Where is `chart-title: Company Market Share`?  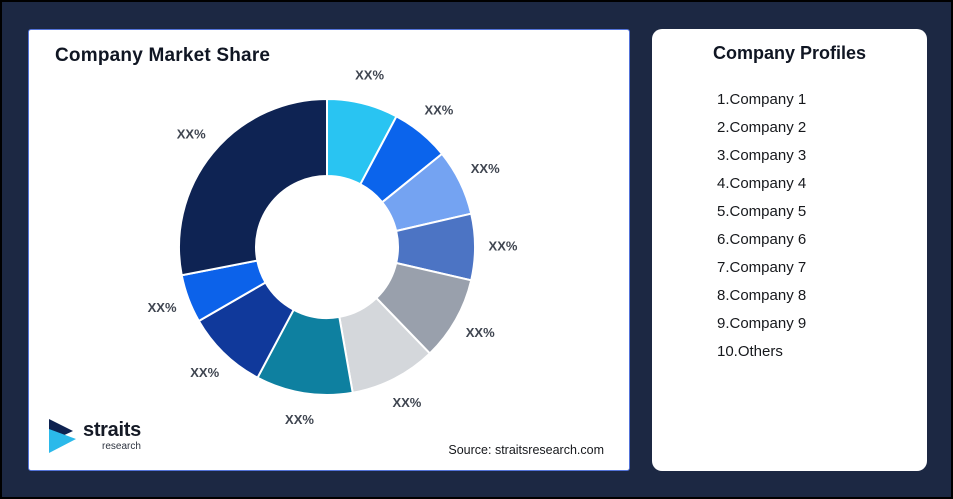
chart-title: Company Market Share is located at coordinates (163, 55).